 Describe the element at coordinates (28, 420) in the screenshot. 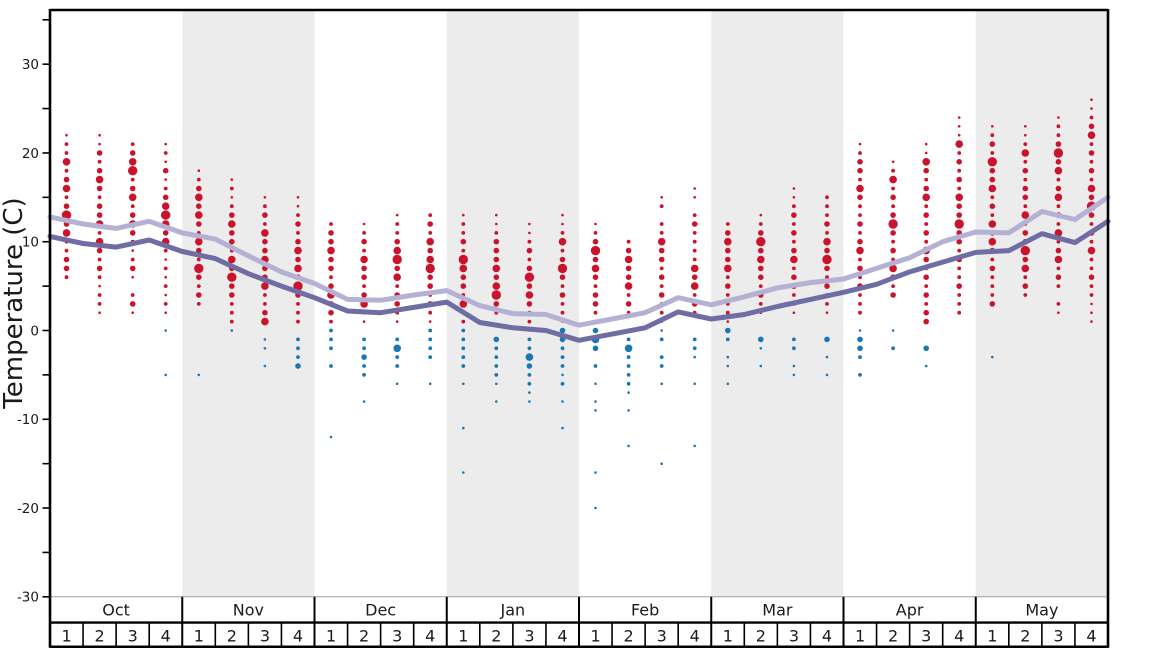

I see `y-tick-label--10: -10` at that location.